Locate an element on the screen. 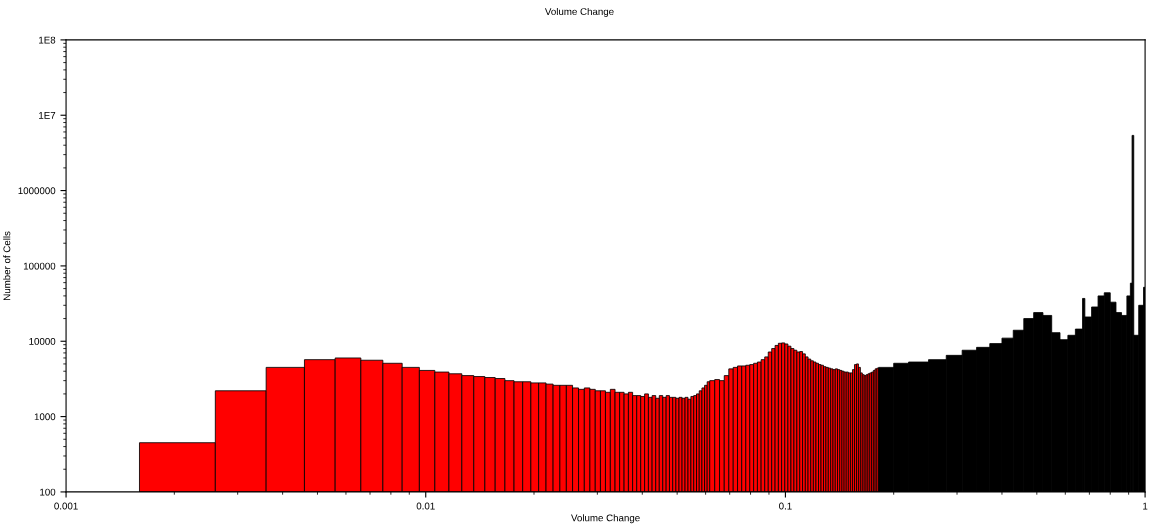 The height and width of the screenshot is (525, 1159). y-tick-label: 1E8 is located at coordinates (47, 40).